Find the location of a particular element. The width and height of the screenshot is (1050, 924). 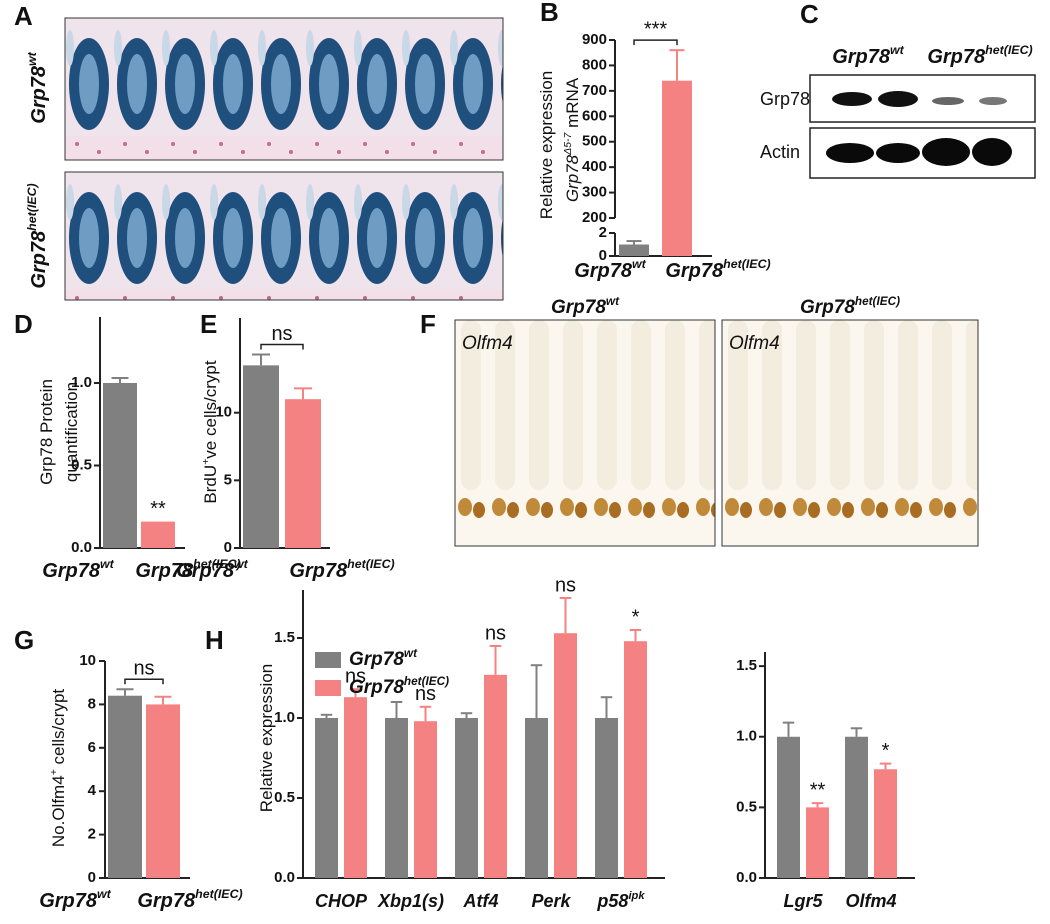

y-axis-label: BrdU+ve cells/crypt is located at coordinates (210, 431).